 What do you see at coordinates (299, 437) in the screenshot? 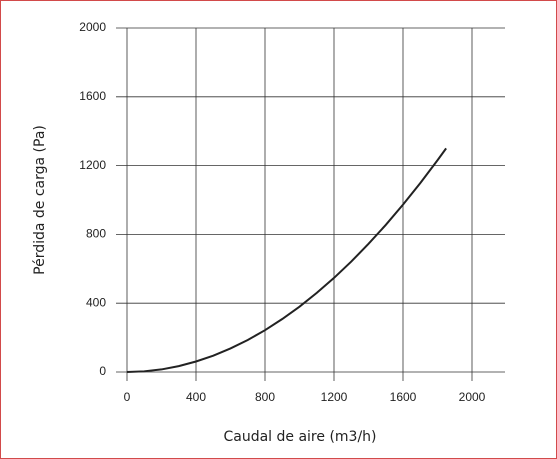
I see `x-axis-title: Caudal de aire (m3/h)` at bounding box center [299, 437].